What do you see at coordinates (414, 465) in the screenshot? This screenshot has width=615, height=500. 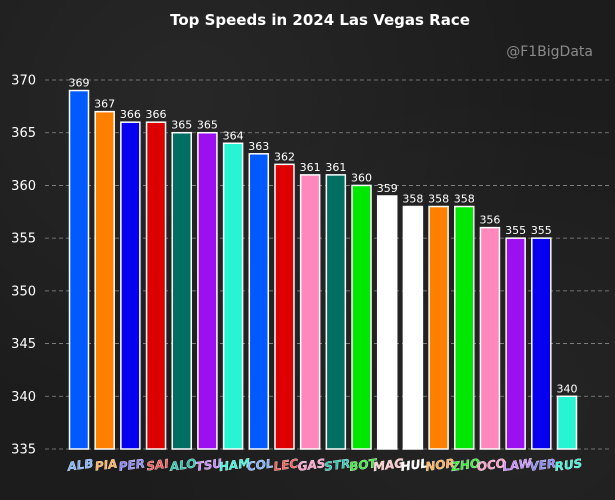 I see `x-tick-label: HUL` at bounding box center [414, 465].